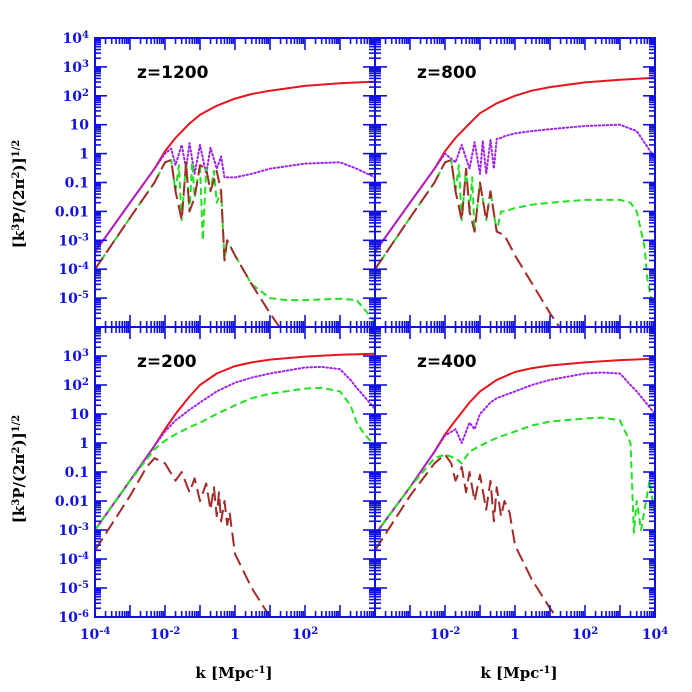 The height and width of the screenshot is (692, 692). I want to click on y-tick-label: 10⁴, so click(76, 39).